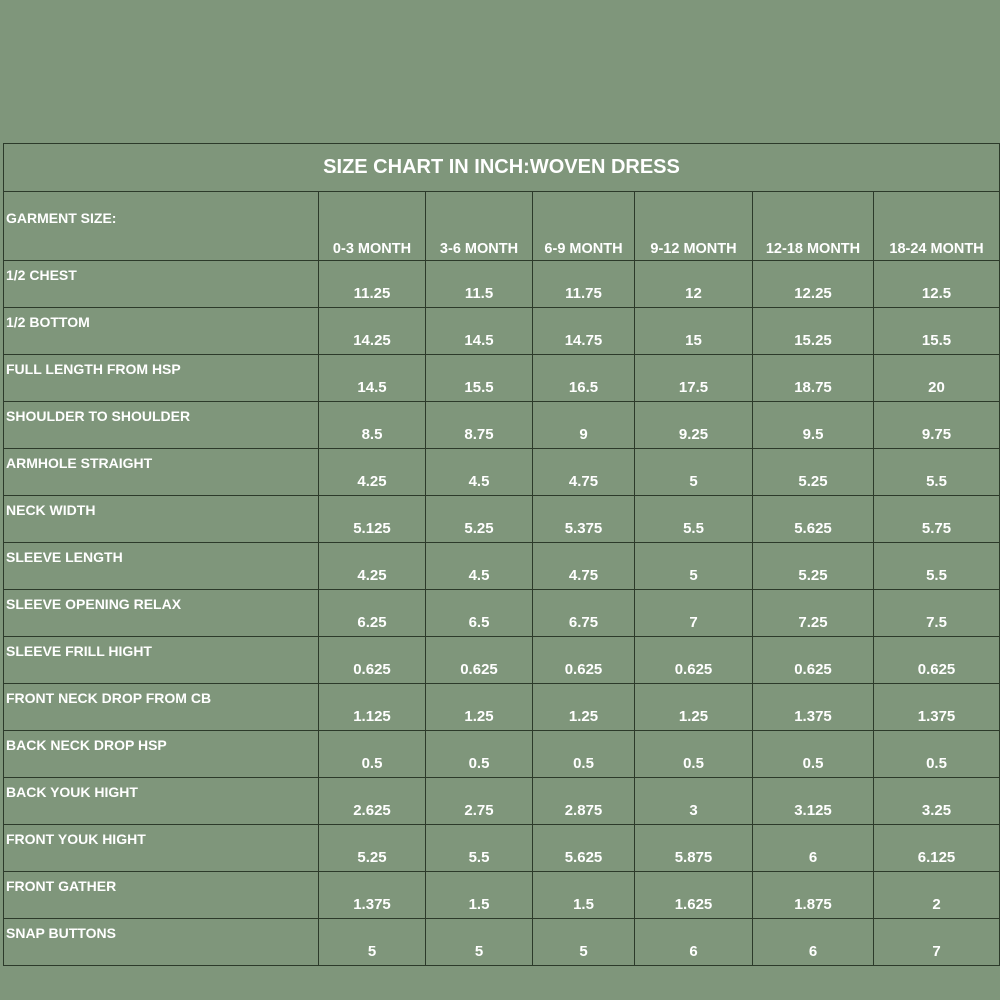  What do you see at coordinates (372, 284) in the screenshot?
I see `measurement-value: 11.25` at bounding box center [372, 284].